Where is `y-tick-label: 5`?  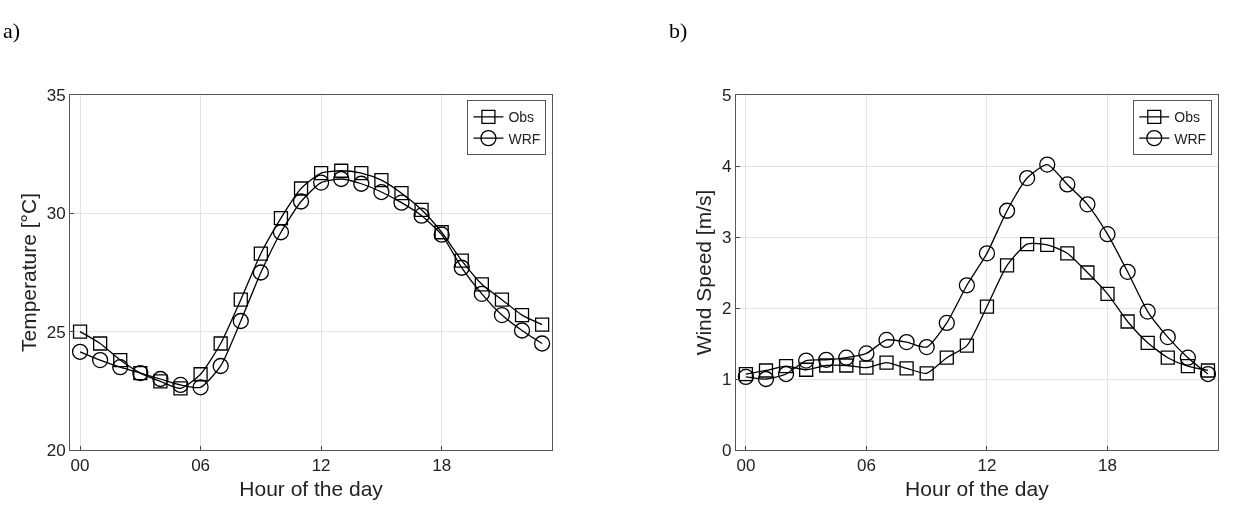 y-tick-label: 5 is located at coordinates (726, 95).